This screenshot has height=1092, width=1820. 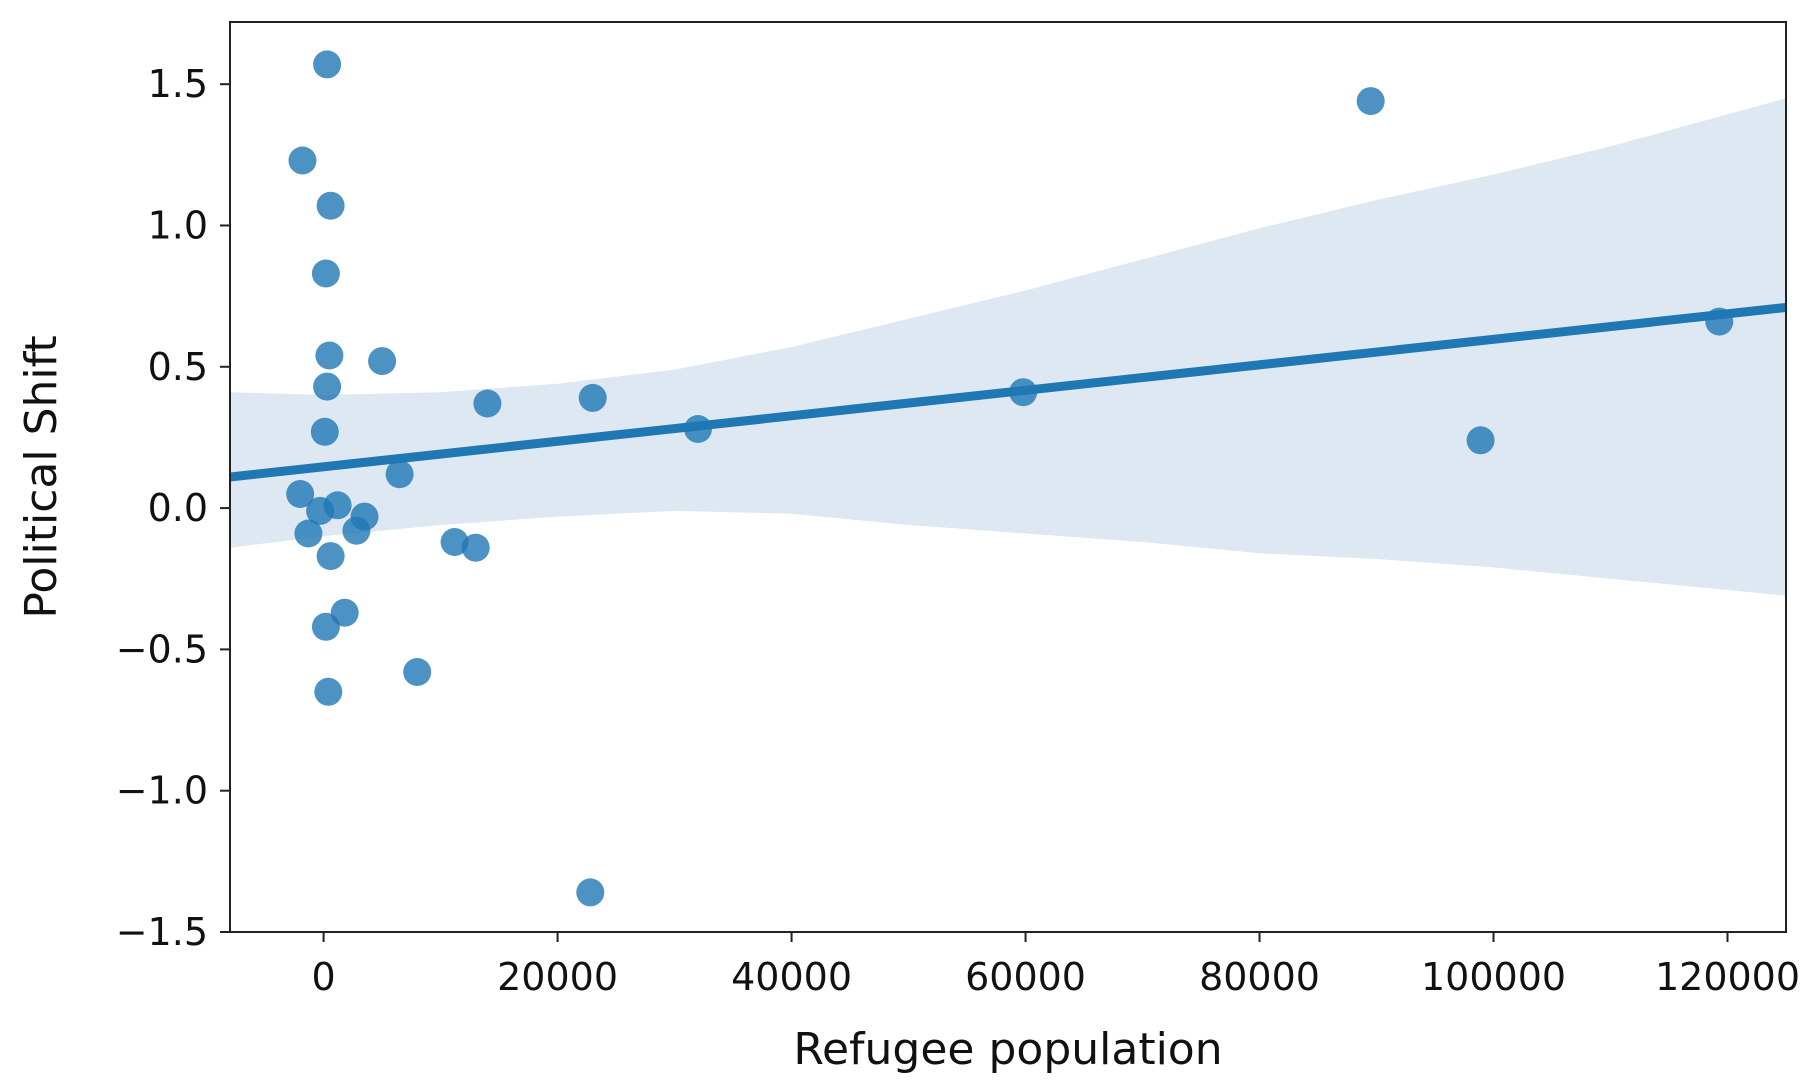 I want to click on x-tick-label: 40000, so click(x=791, y=977).